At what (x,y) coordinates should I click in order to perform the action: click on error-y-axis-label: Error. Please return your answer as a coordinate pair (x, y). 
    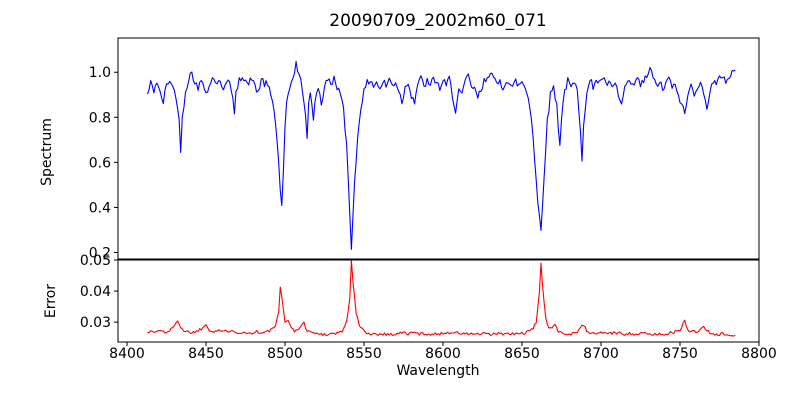
    Looking at the image, I should click on (51, 301).